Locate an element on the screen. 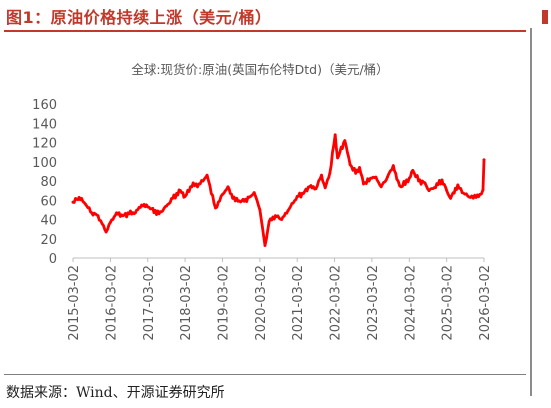 The height and width of the screenshot is (408, 551). figure-title: 图1：原油价格持续上涨（美元/桶） is located at coordinates (139, 17).